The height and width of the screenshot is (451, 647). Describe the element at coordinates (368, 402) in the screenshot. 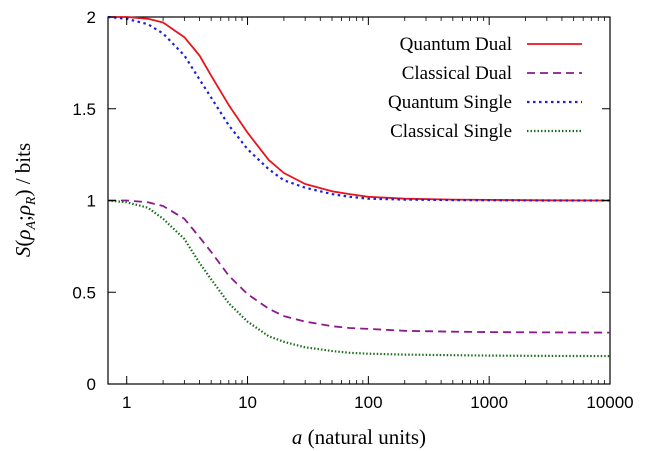

I see `x-tick-label: 100` at that location.